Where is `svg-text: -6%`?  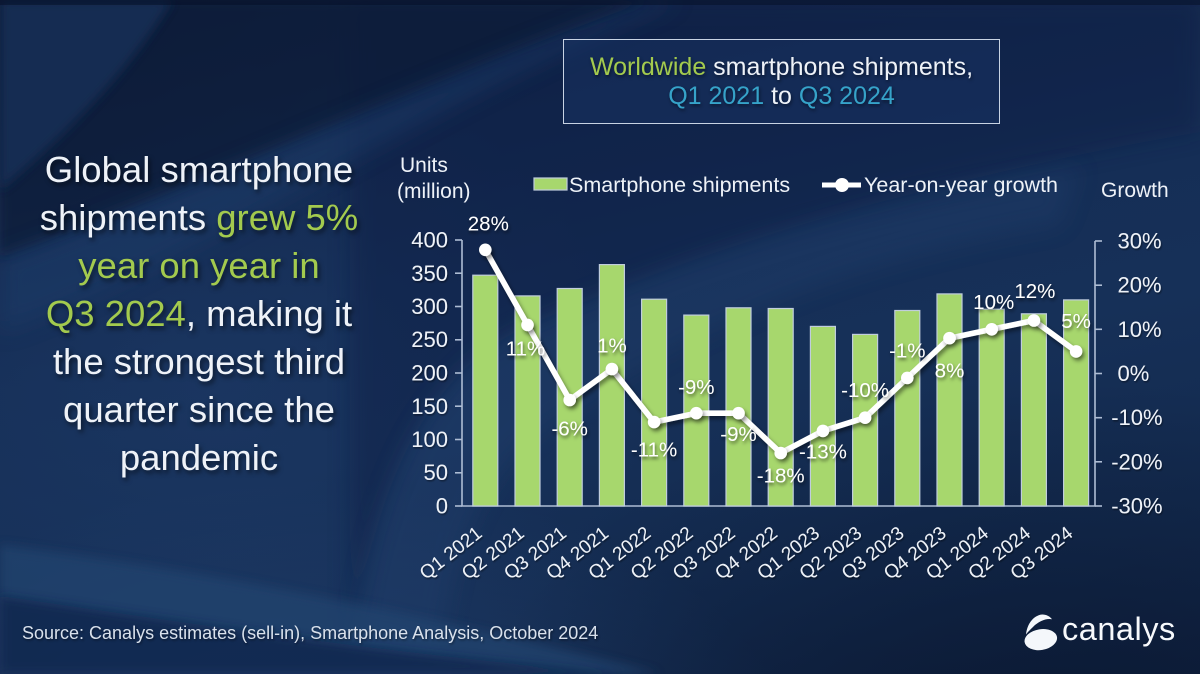 svg-text: -6% is located at coordinates (569, 429).